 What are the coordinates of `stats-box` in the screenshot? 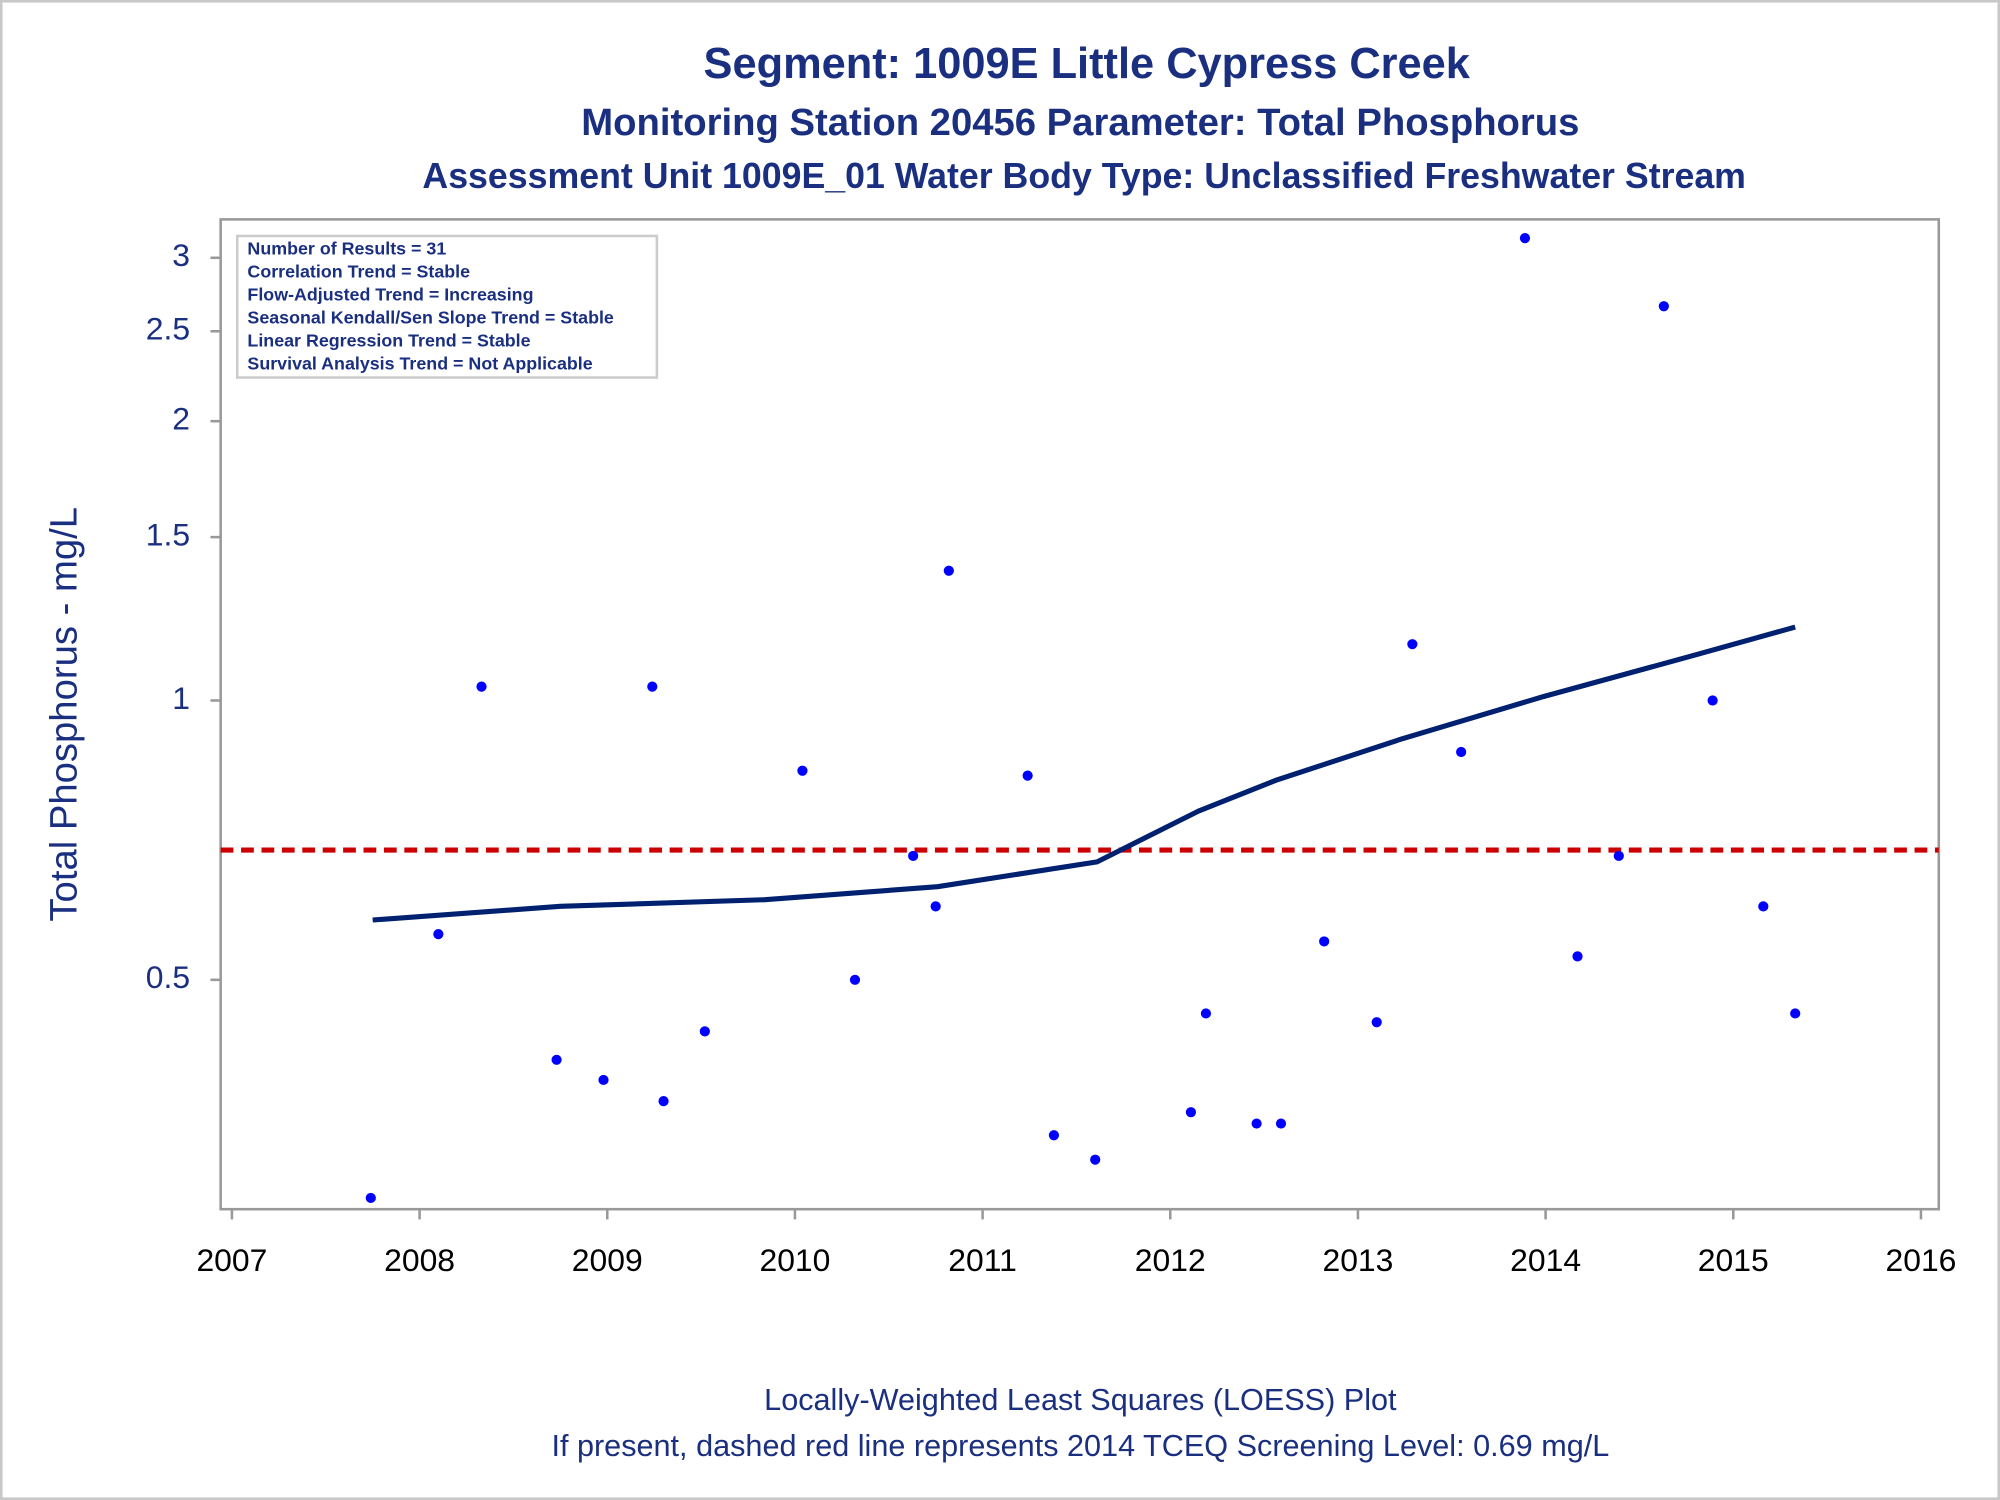 It's located at (447, 306).